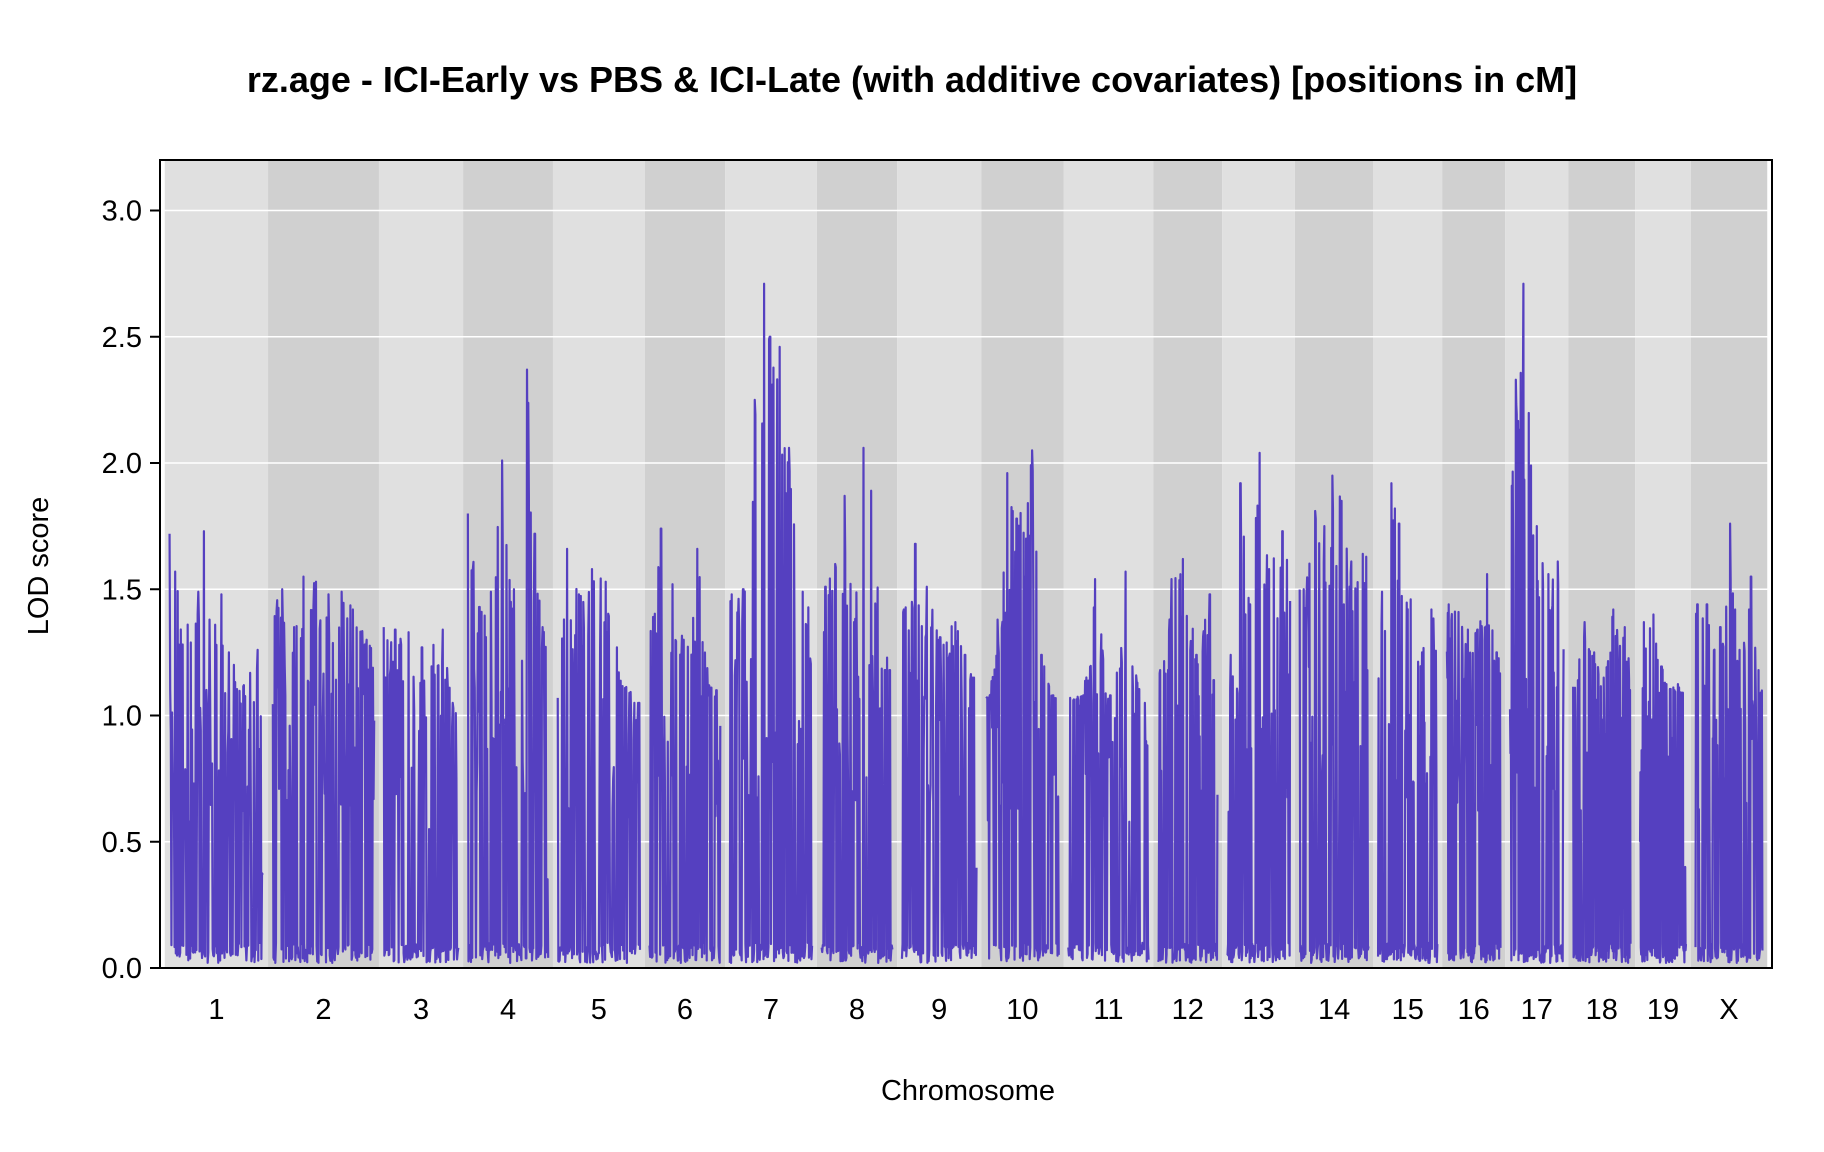  Describe the element at coordinates (599, 1010) in the screenshot. I see `x-tick-label-chr-5: 5` at that location.